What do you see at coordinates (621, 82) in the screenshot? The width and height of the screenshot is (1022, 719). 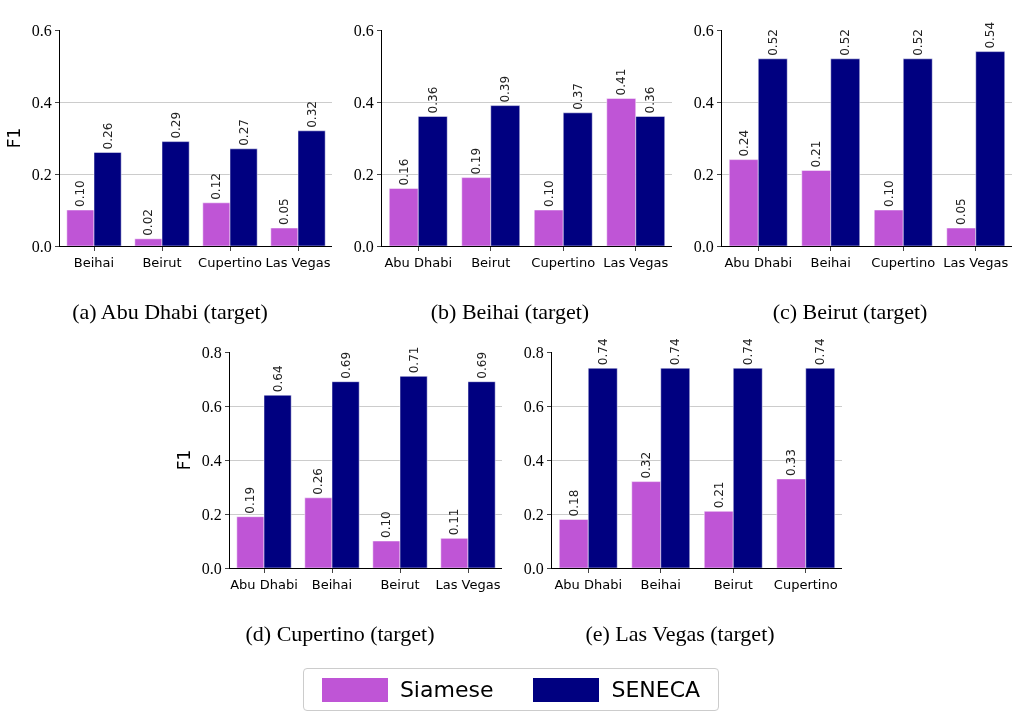 I see `data-label: 0.41` at bounding box center [621, 82].